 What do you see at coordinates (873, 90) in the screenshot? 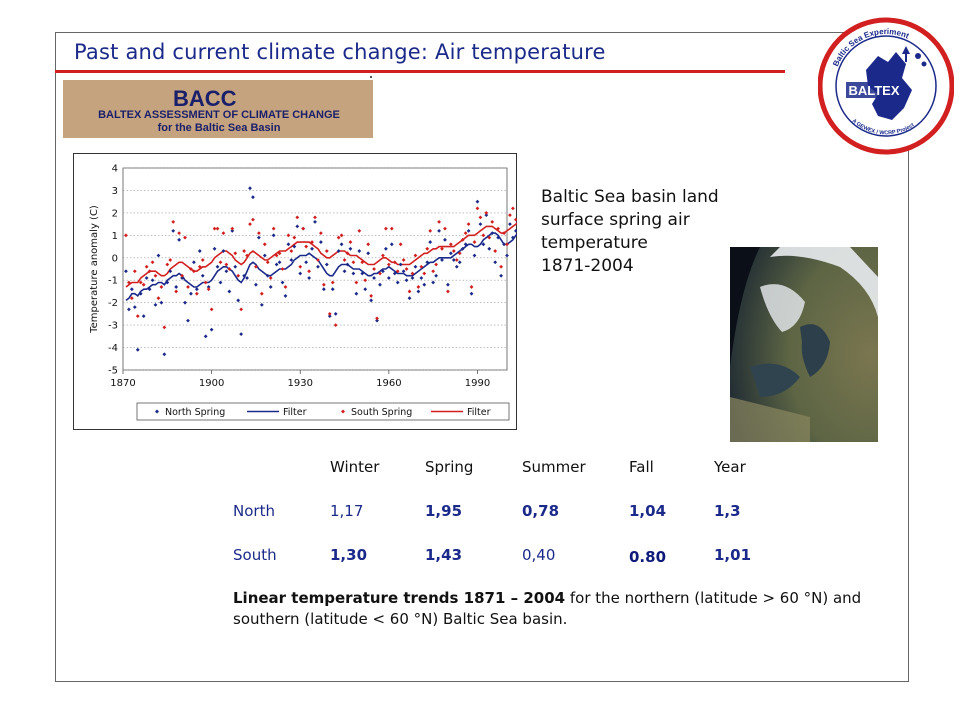
I see `baltex-logo-center: BALTEX` at bounding box center [873, 90].